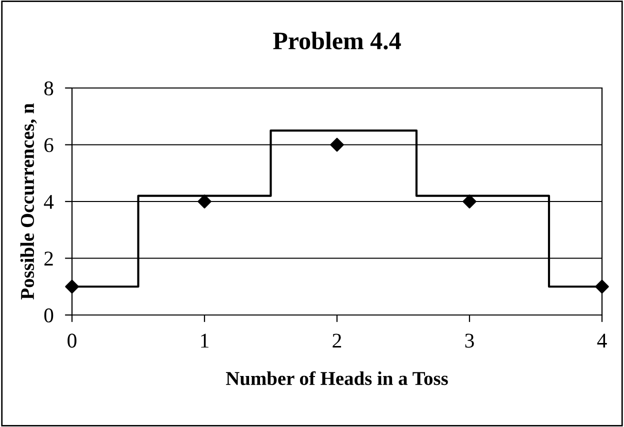 The height and width of the screenshot is (427, 624). What do you see at coordinates (72, 341) in the screenshot?
I see `x-tick-label: 0` at bounding box center [72, 341].